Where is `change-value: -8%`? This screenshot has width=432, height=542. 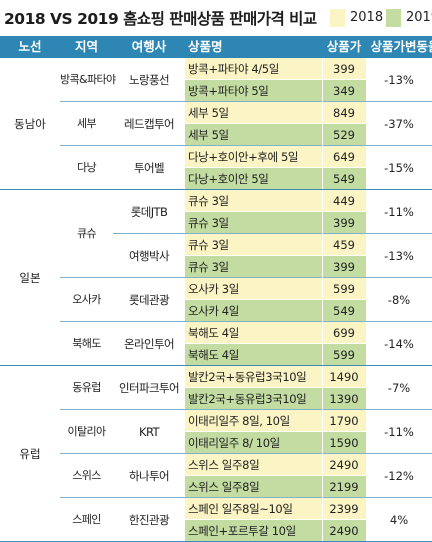
change-value: -8% is located at coordinates (399, 300).